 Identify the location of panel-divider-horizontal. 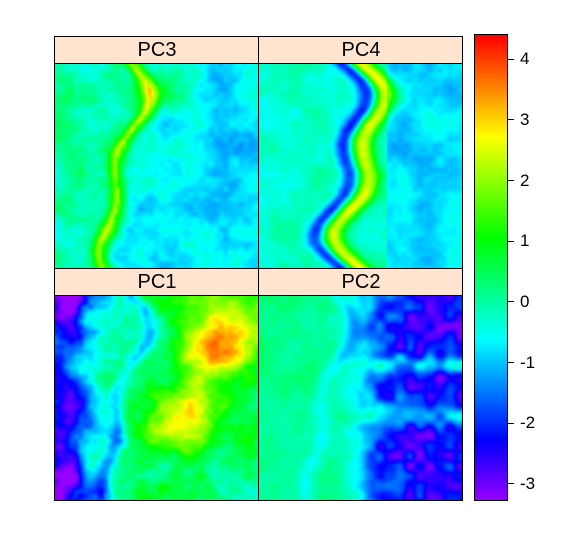
(258, 268).